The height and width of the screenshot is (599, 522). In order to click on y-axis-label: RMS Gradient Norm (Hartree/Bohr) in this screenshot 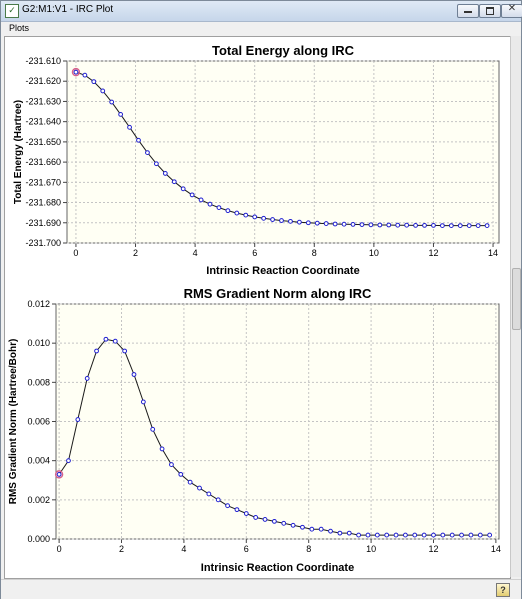, I will do `click(13, 422)`.